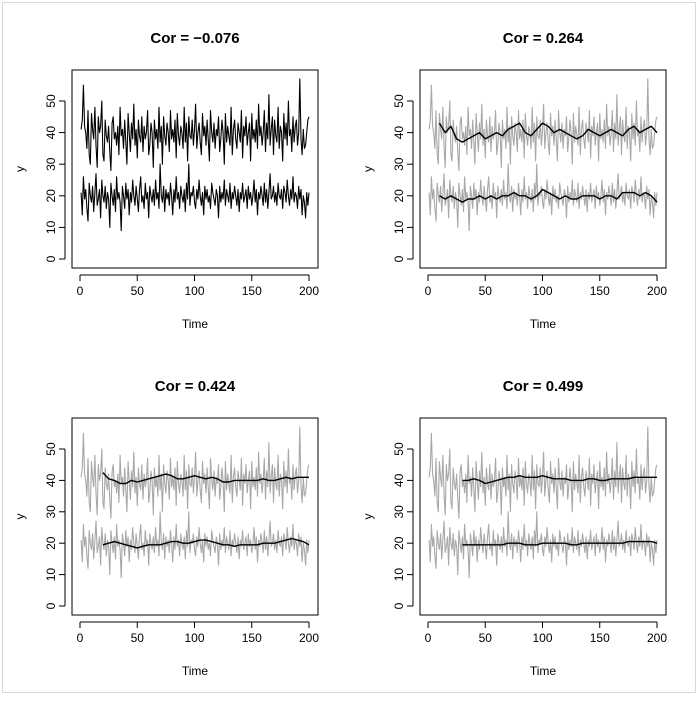  What do you see at coordinates (543, 386) in the screenshot?
I see `panel-title: Cor = 0.499` at bounding box center [543, 386].